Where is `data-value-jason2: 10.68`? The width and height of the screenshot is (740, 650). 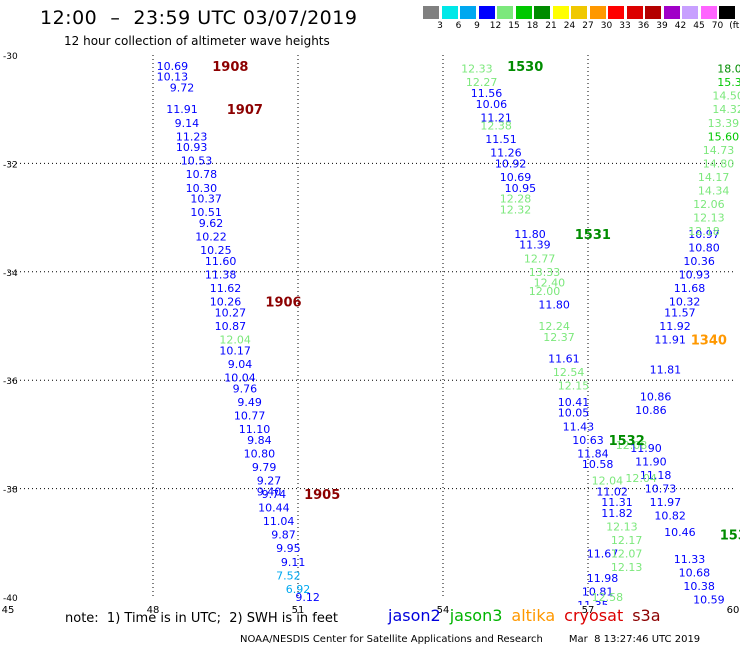
data-value-jason2: 10.68 is located at coordinates (695, 573).